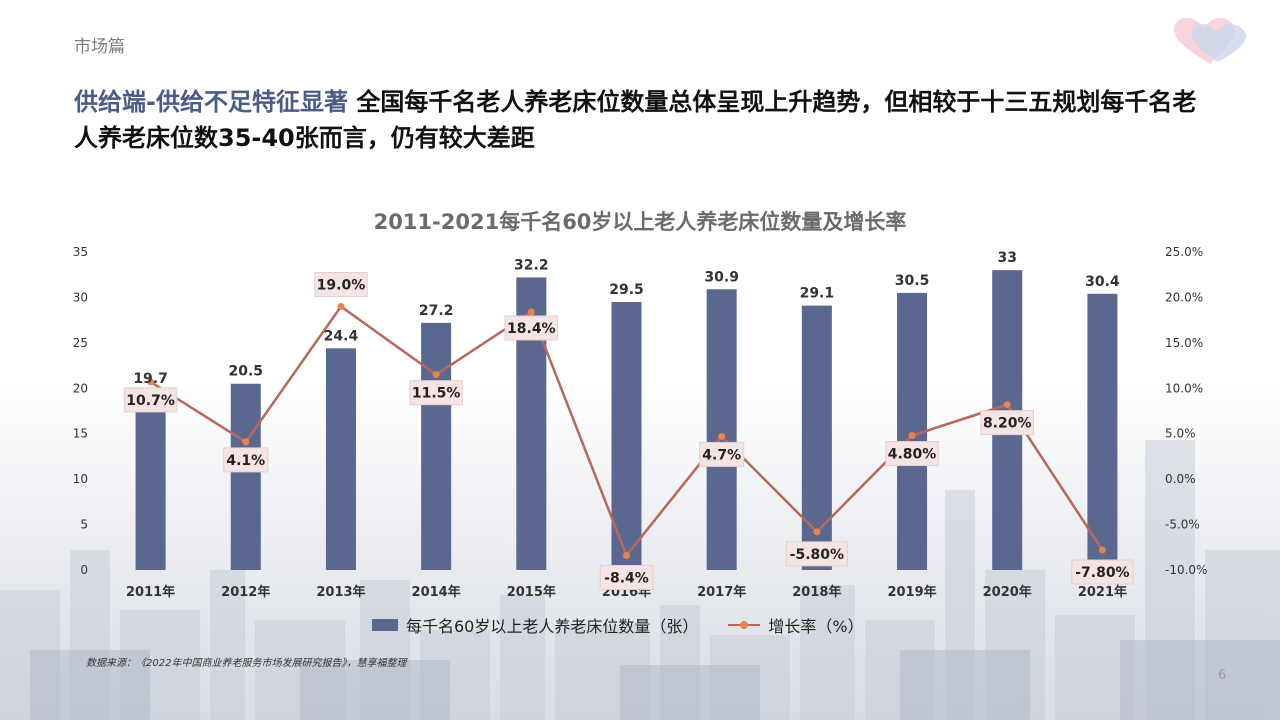 Image resolution: width=1280 pixels, height=720 pixels. I want to click on data-source-note: 数据来源：《2022年中国商业养老服务市场发展研究报告》，慧享福整理, so click(246, 663).